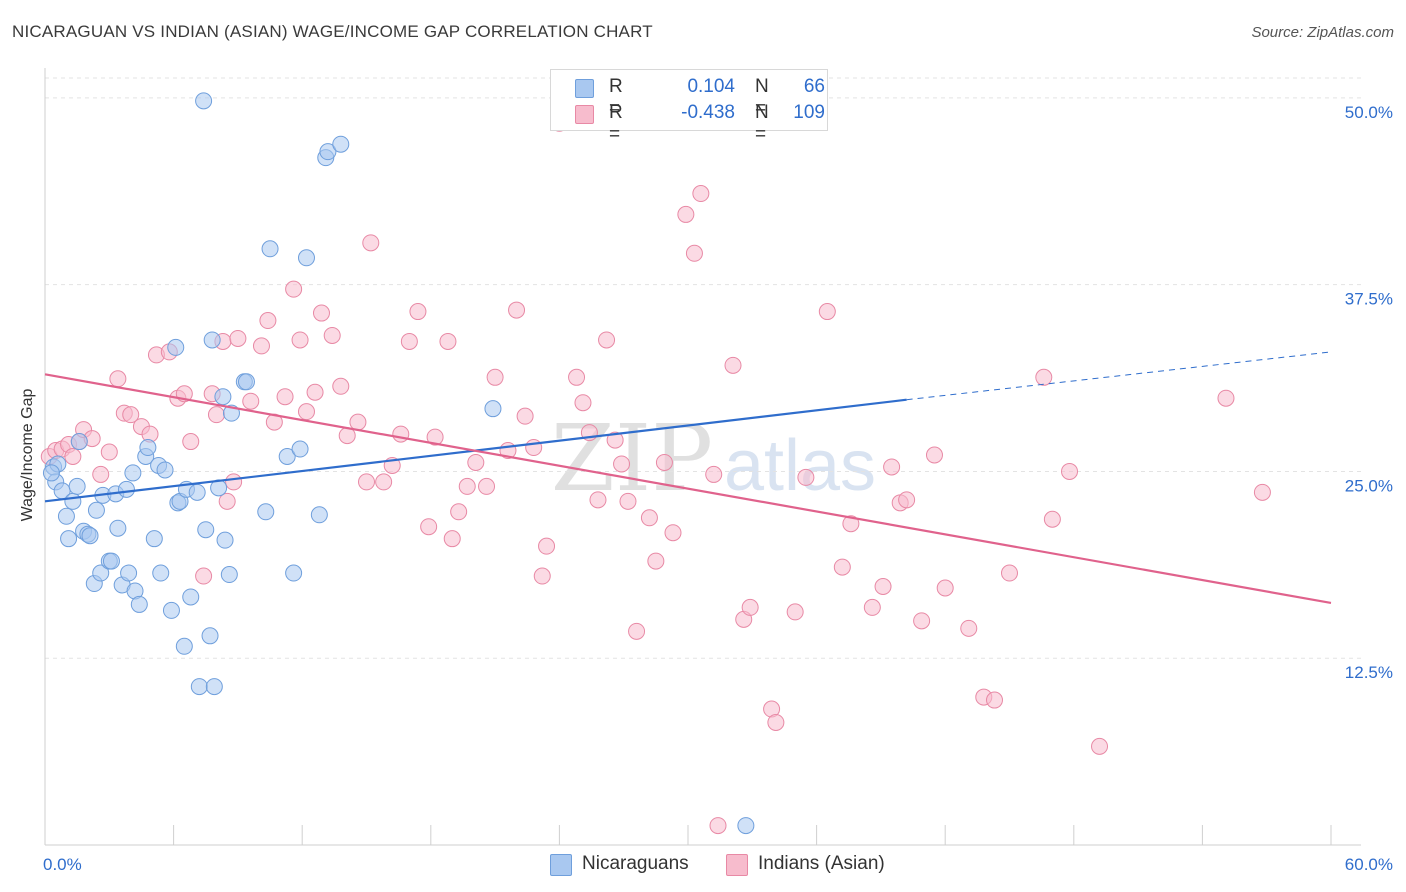  What do you see at coordinates (711, 86) in the screenshot?
I see `legend-r-value: 0.104` at bounding box center [711, 86].